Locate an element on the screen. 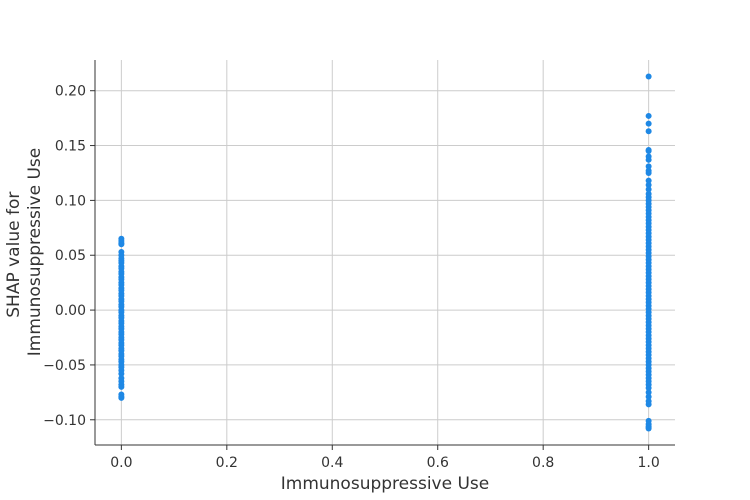 The image size is (750, 500). x-tick-label: 0.0 is located at coordinates (121, 463).